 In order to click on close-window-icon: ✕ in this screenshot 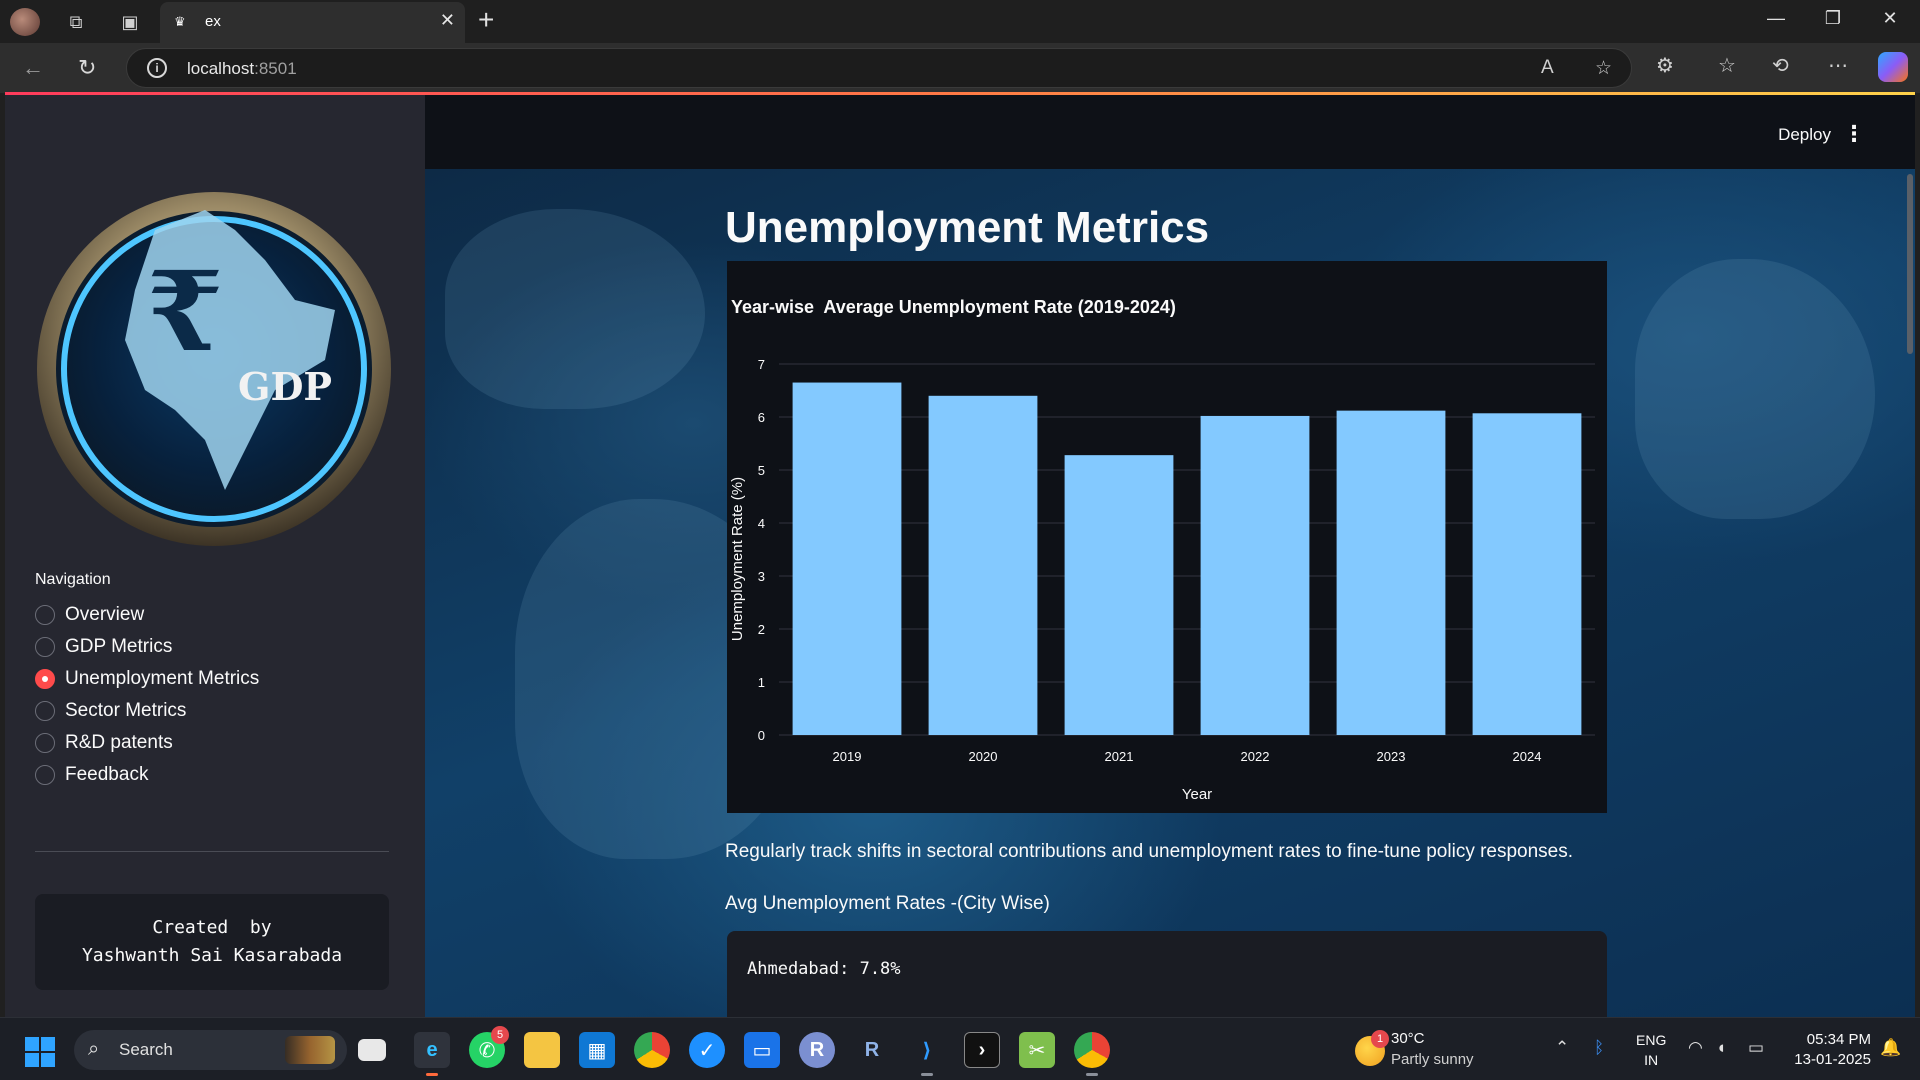, I will do `click(1890, 18)`.